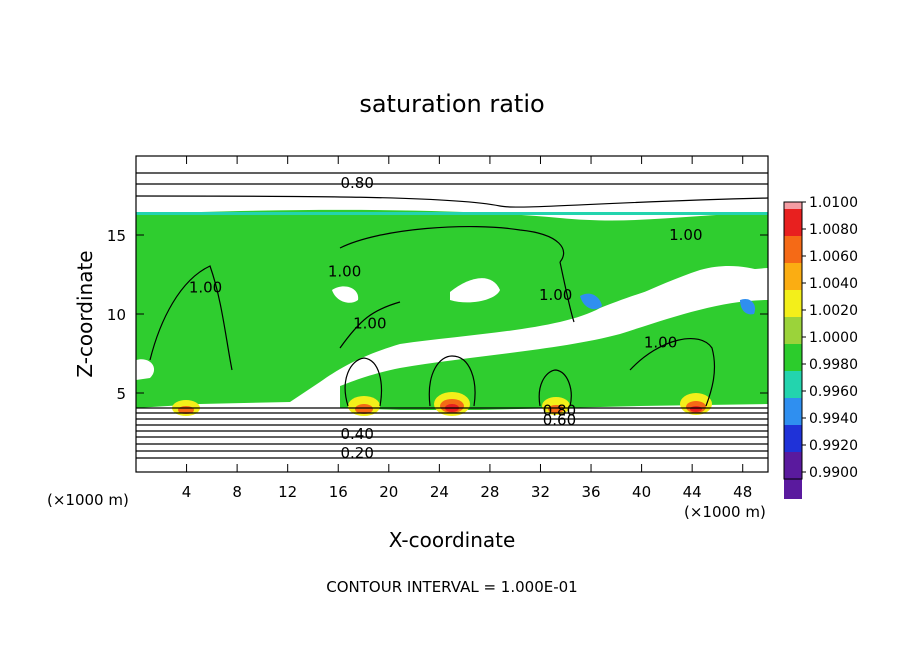 The width and height of the screenshot is (904, 654). What do you see at coordinates (540, 492) in the screenshot?
I see `x-tick-label: 32` at bounding box center [540, 492].